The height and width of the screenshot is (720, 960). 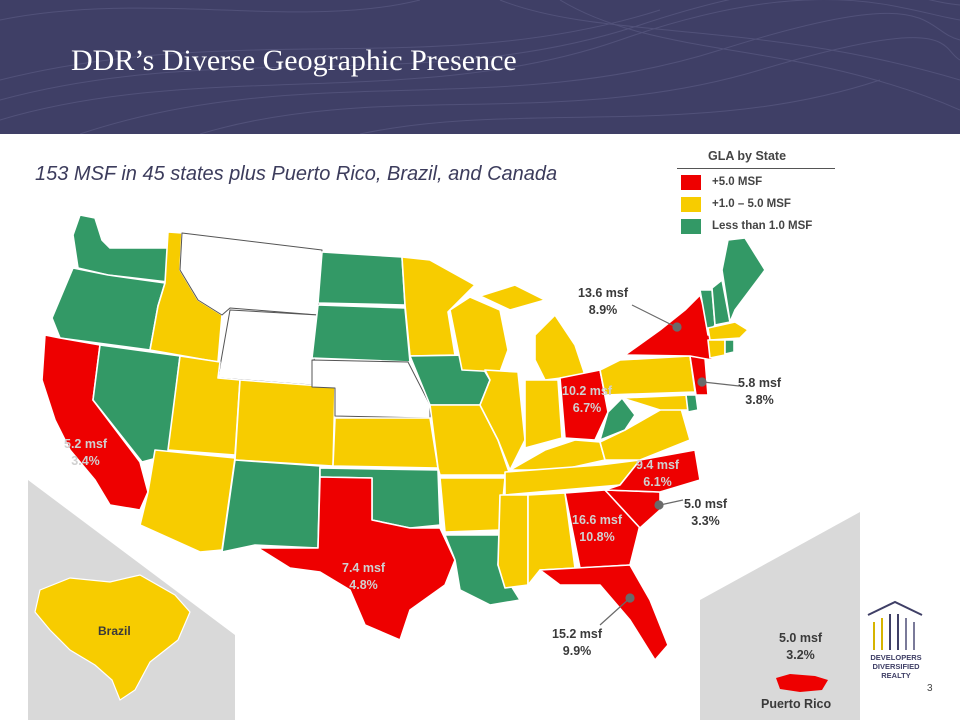 What do you see at coordinates (577, 634) in the screenshot?
I see `annotation-msf: 15.2 msf` at bounding box center [577, 634].